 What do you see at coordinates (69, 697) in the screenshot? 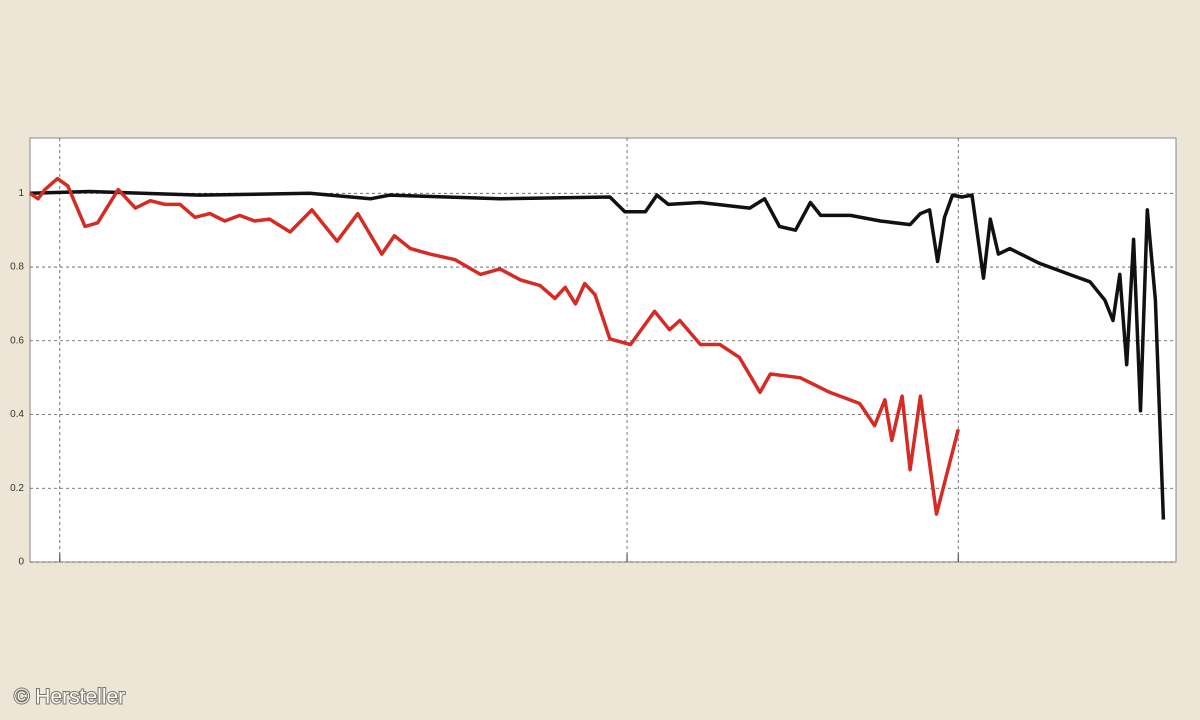
I see `credit: © Hersteller` at bounding box center [69, 697].